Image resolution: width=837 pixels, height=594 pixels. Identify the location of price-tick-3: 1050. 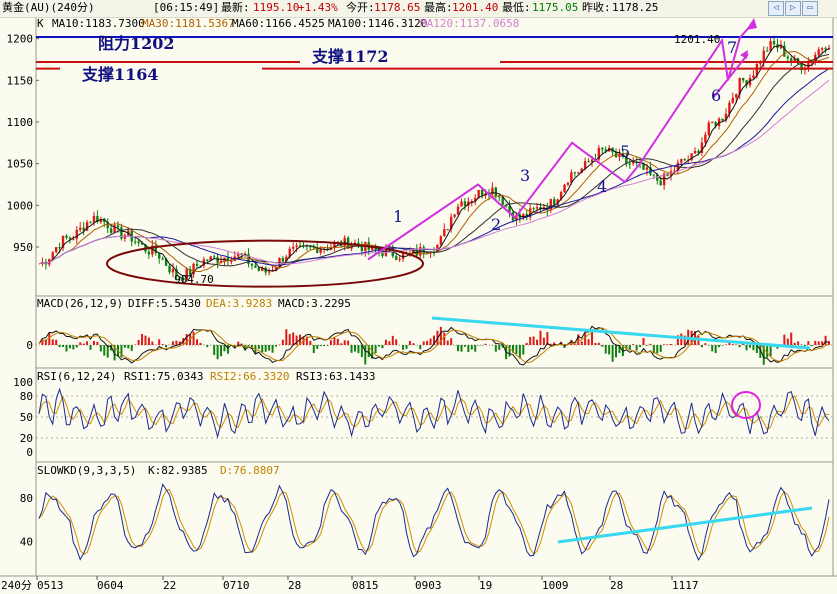
(20, 164).